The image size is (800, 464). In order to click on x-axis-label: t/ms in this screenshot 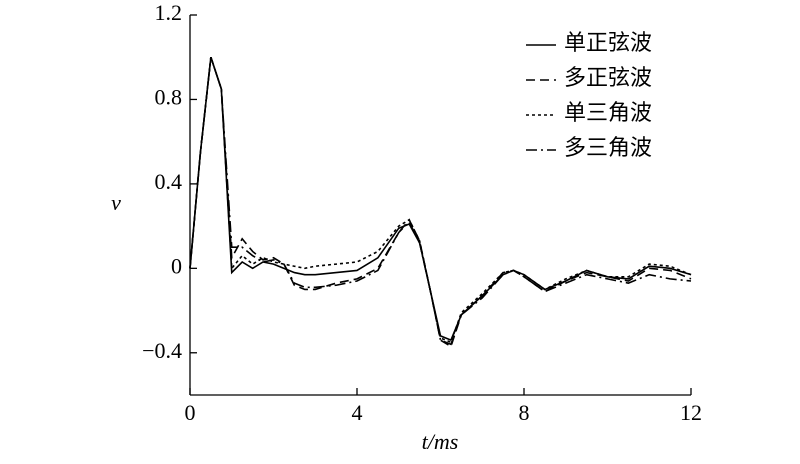, I will do `click(440, 441)`.